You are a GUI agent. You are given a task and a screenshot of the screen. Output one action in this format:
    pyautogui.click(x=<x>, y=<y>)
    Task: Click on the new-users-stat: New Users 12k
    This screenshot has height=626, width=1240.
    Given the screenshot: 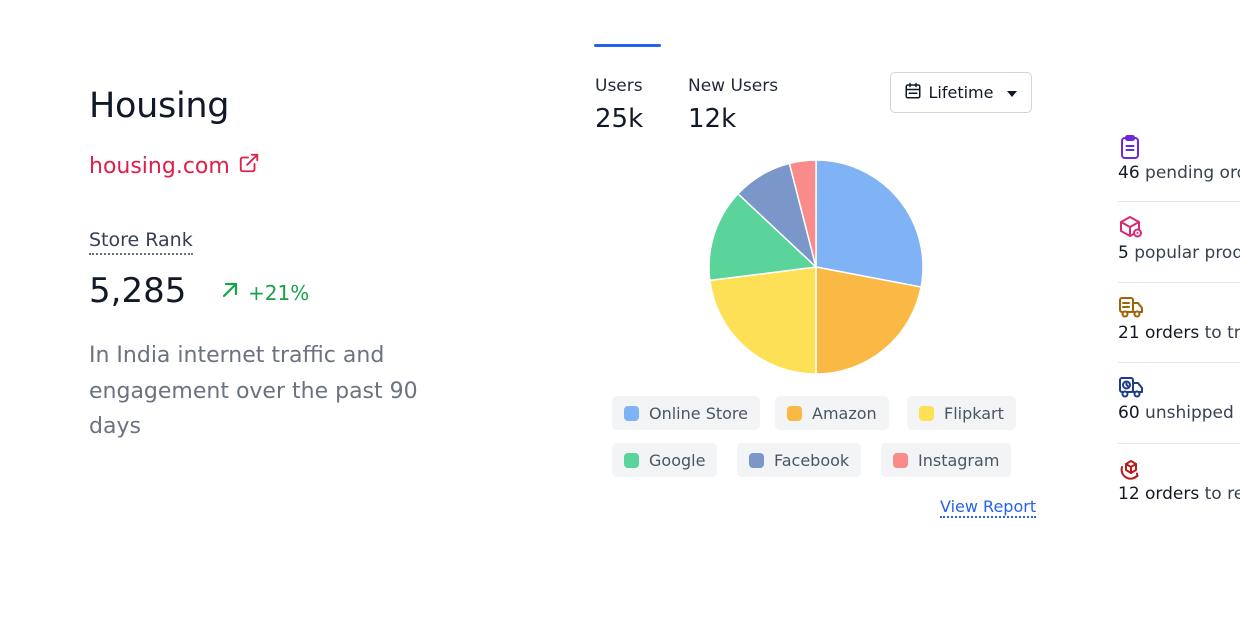 What is the action you would take?
    pyautogui.click(x=733, y=105)
    